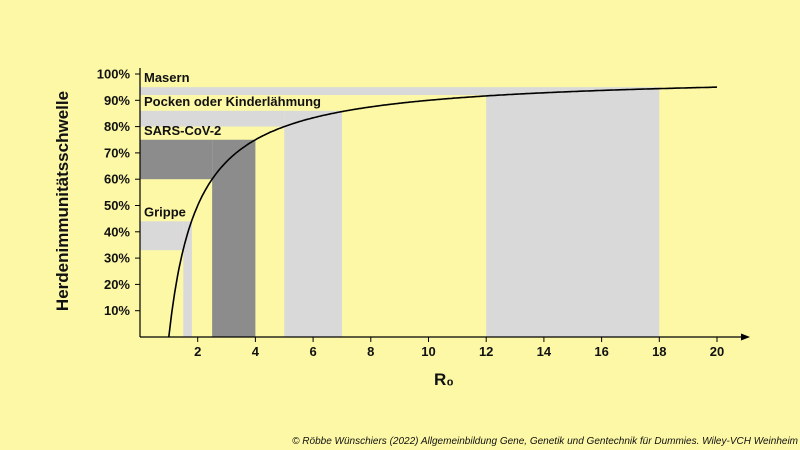 The image size is (800, 450). I want to click on y-tick-label: 60%, so click(117, 179).